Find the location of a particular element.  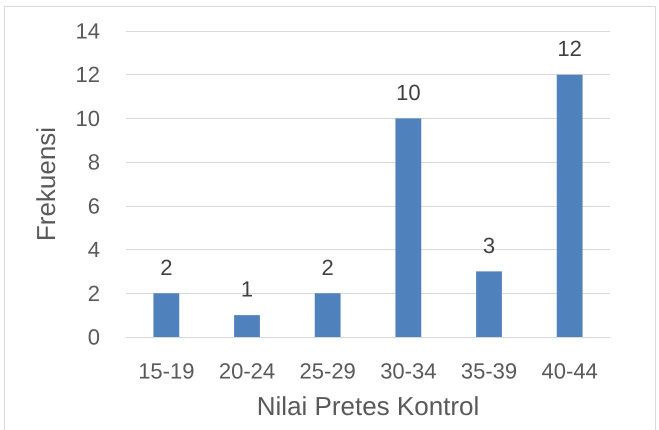

x-tick-label: 15-19 is located at coordinates (166, 371).